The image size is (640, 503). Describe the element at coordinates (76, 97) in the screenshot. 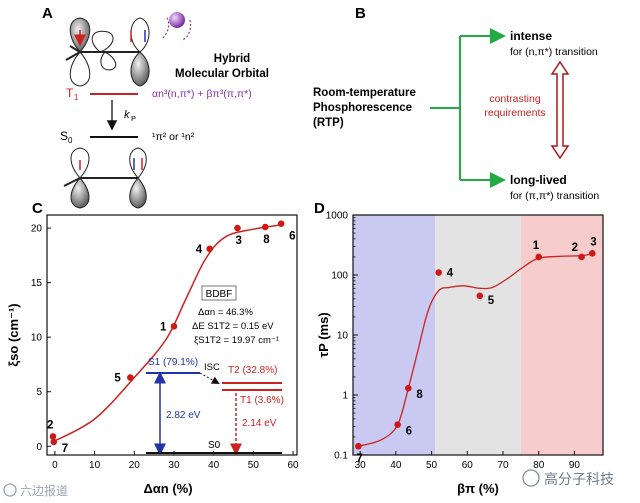

I see `t1-sub: 1` at that location.